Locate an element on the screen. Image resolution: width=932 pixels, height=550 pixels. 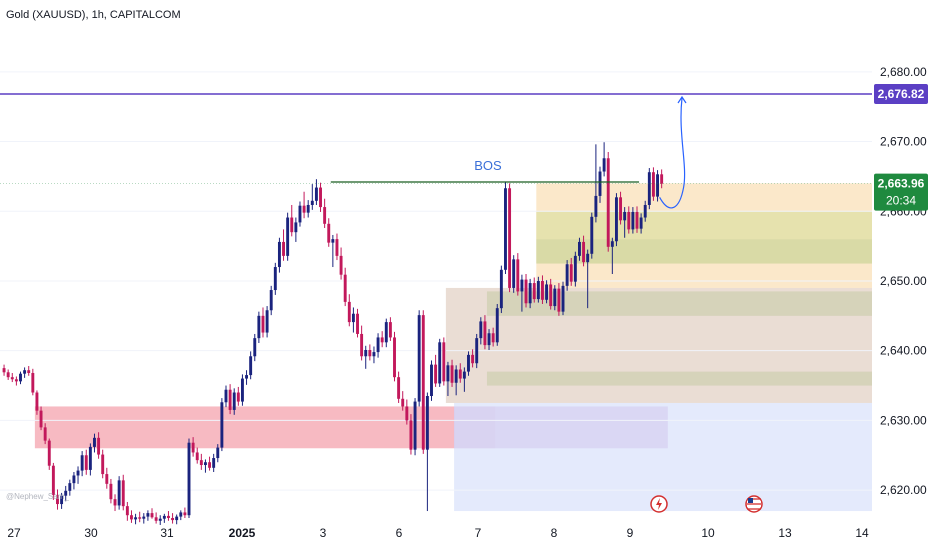
x-tick-label: 31 is located at coordinates (167, 533).